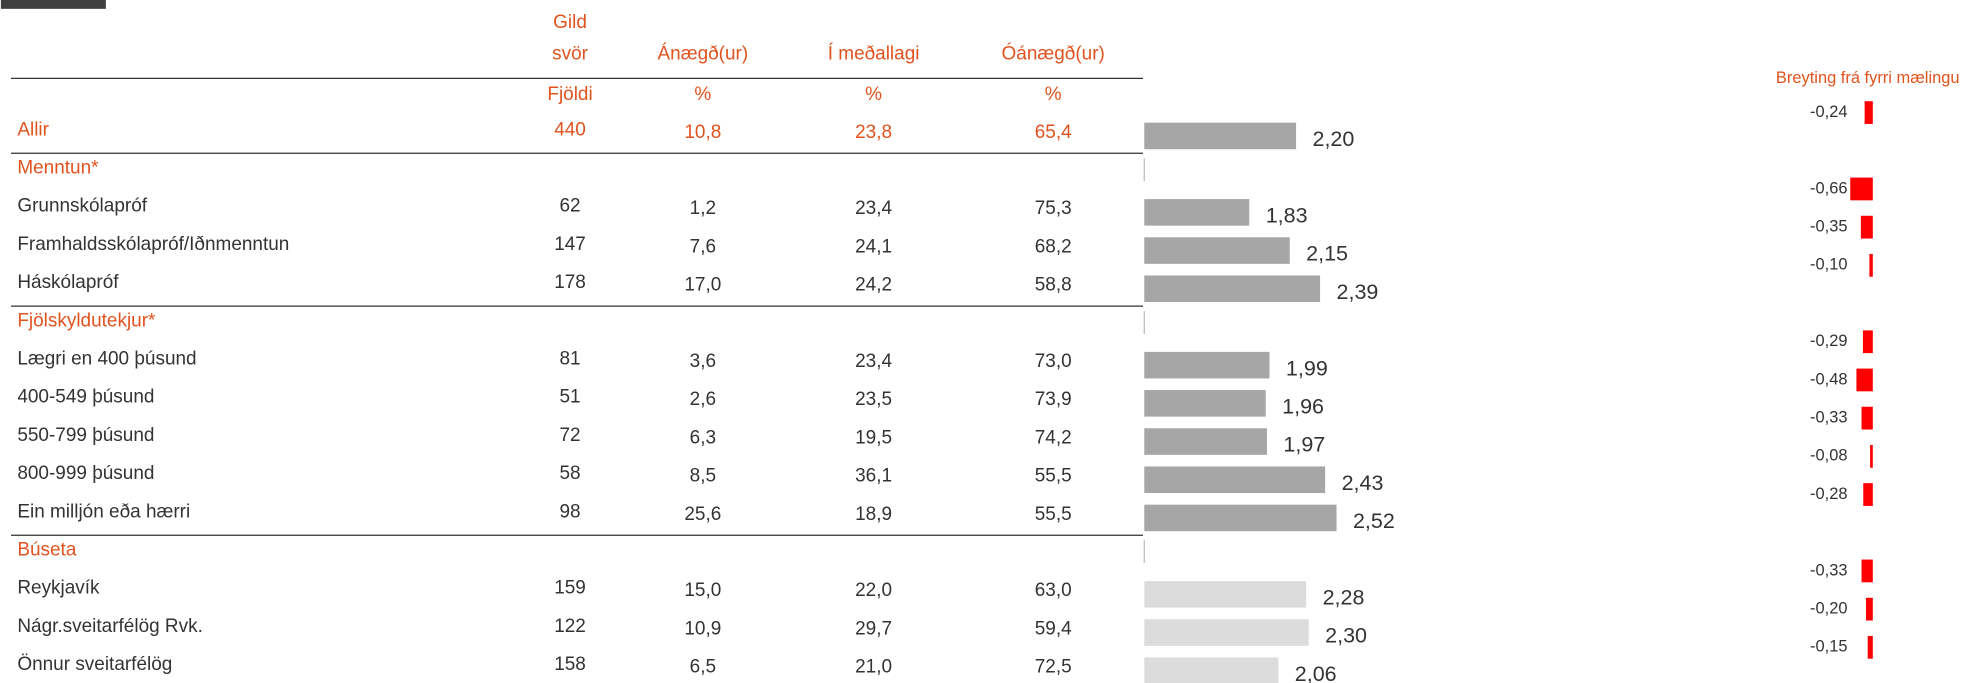 The width and height of the screenshot is (1985, 683). What do you see at coordinates (85, 397) in the screenshot?
I see `row-label: 400-549 þúsund` at bounding box center [85, 397].